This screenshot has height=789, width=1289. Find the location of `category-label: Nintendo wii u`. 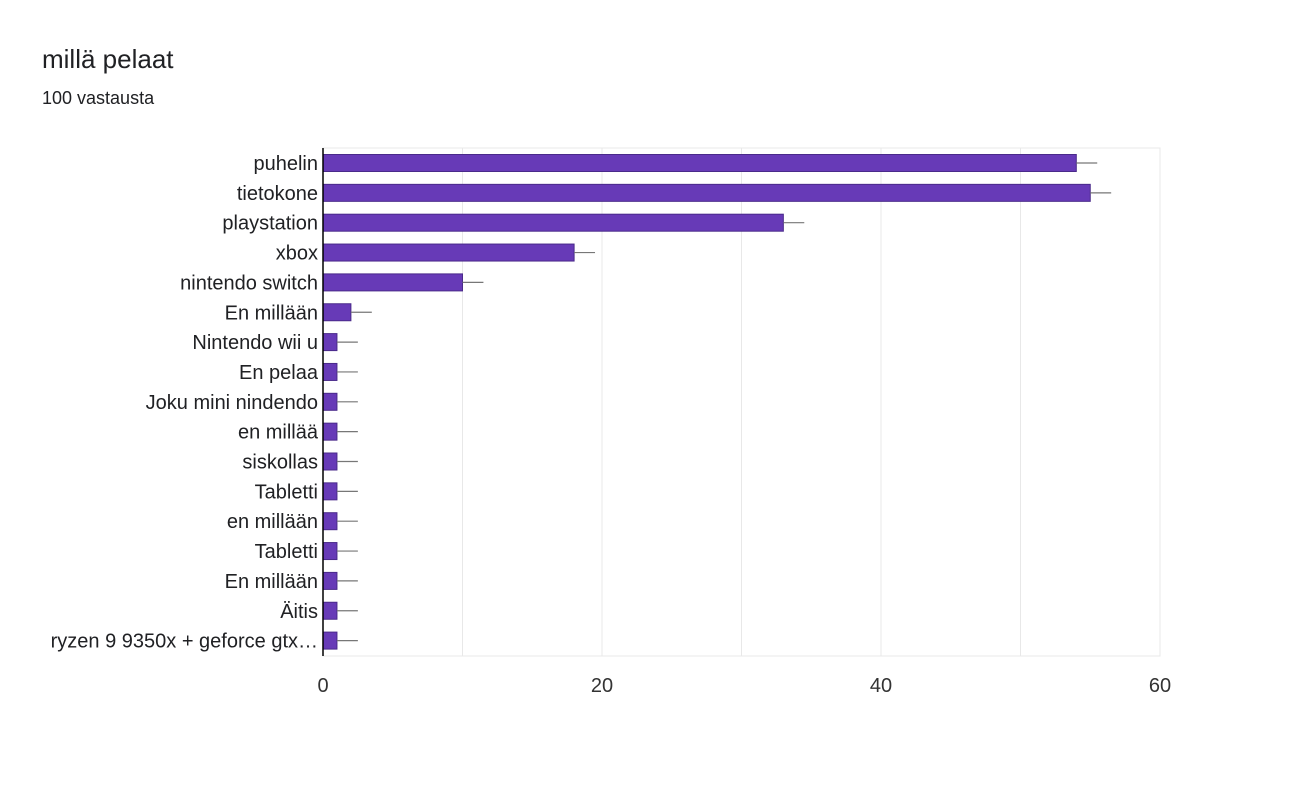

category-label: Nintendo wii u is located at coordinates (255, 343).